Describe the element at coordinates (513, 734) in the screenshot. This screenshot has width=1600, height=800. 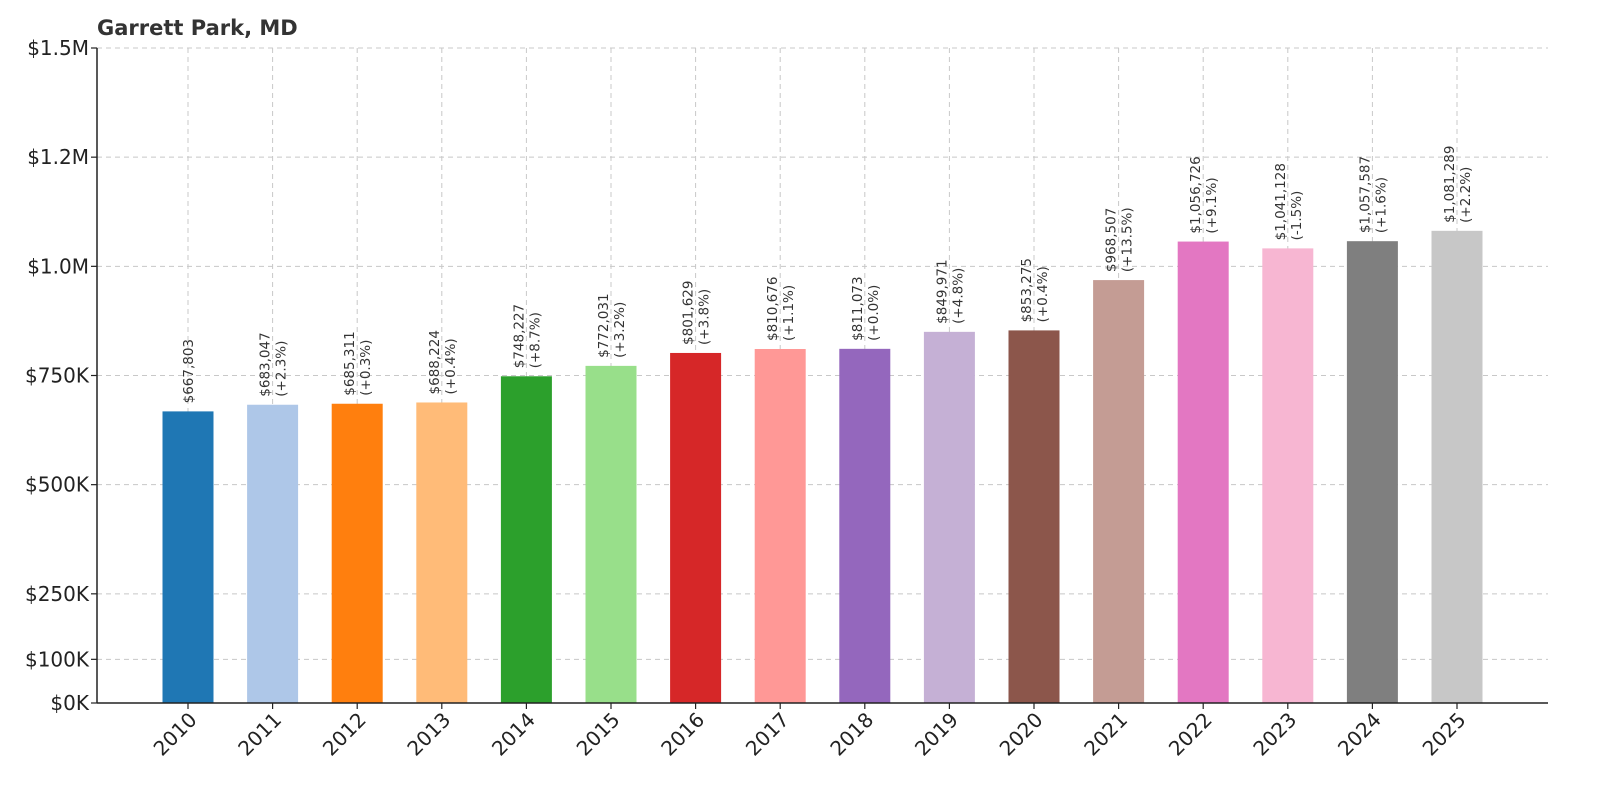
I see `x-tick-label: 2014` at that location.